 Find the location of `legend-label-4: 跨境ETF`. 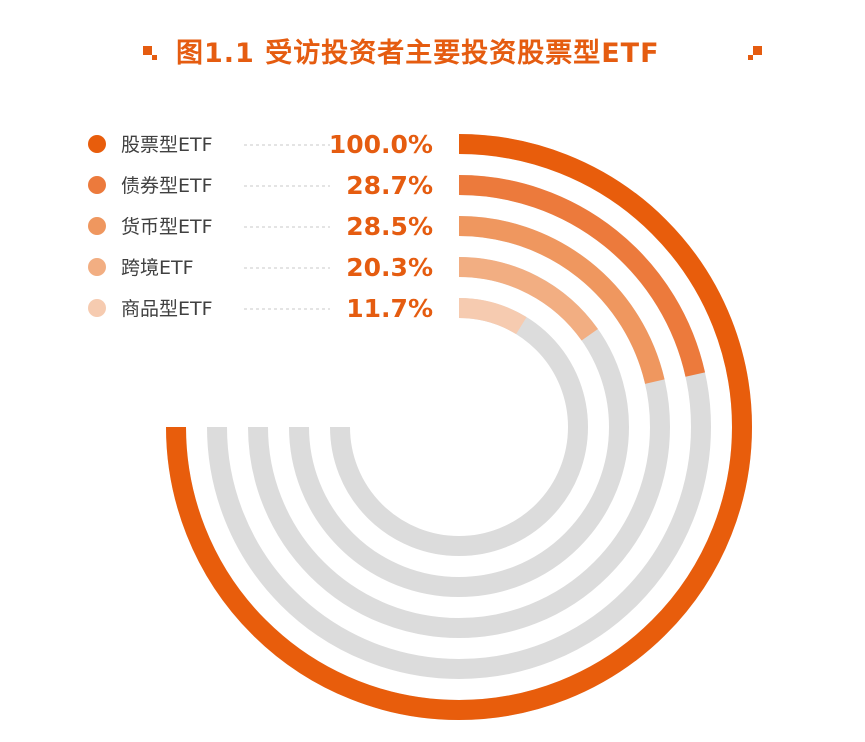

legend-label-4: 跨境ETF is located at coordinates (157, 268).